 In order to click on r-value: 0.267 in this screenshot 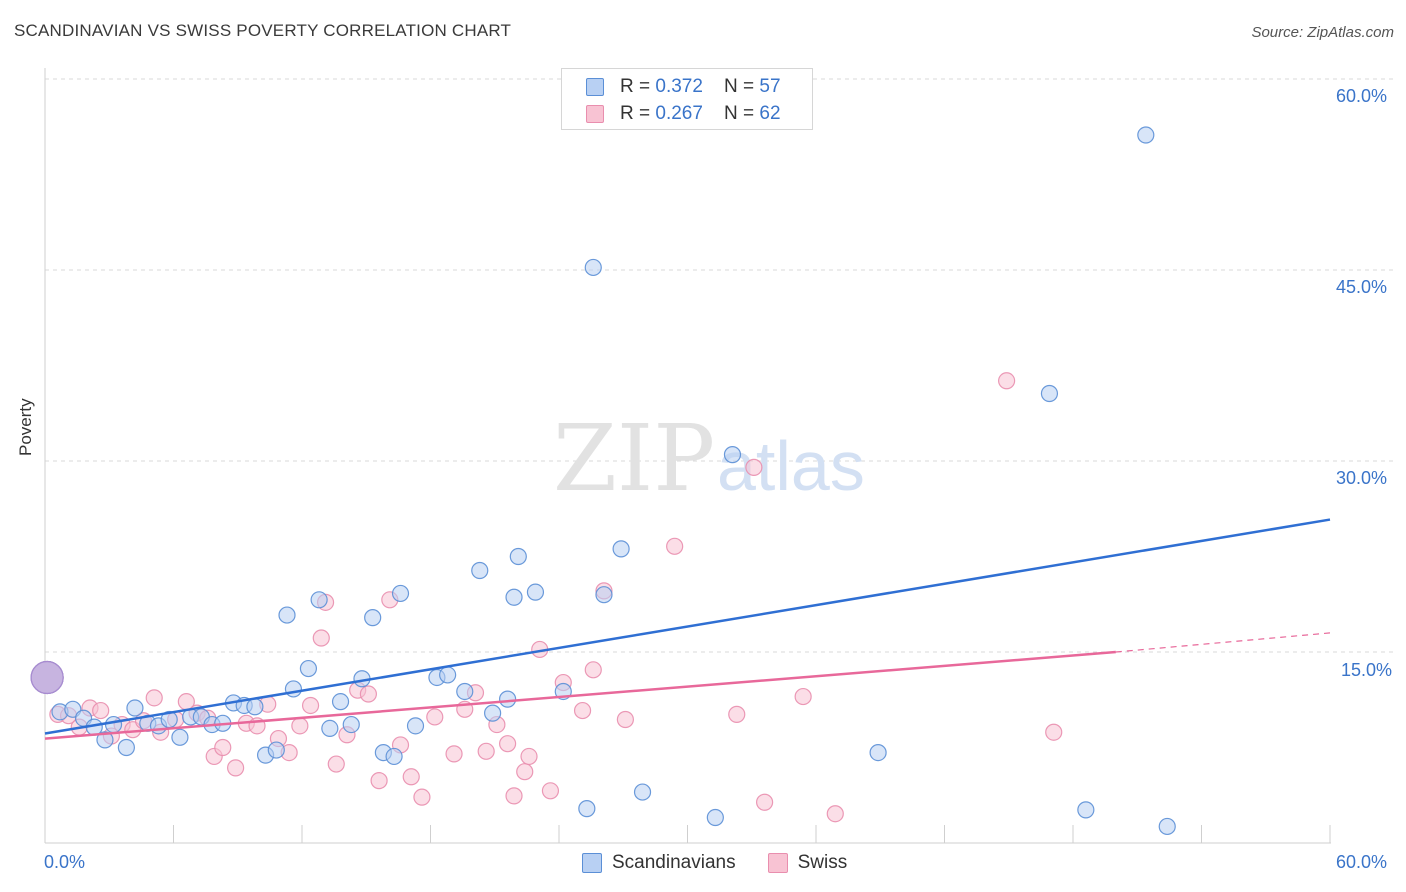, I will do `click(679, 113)`.